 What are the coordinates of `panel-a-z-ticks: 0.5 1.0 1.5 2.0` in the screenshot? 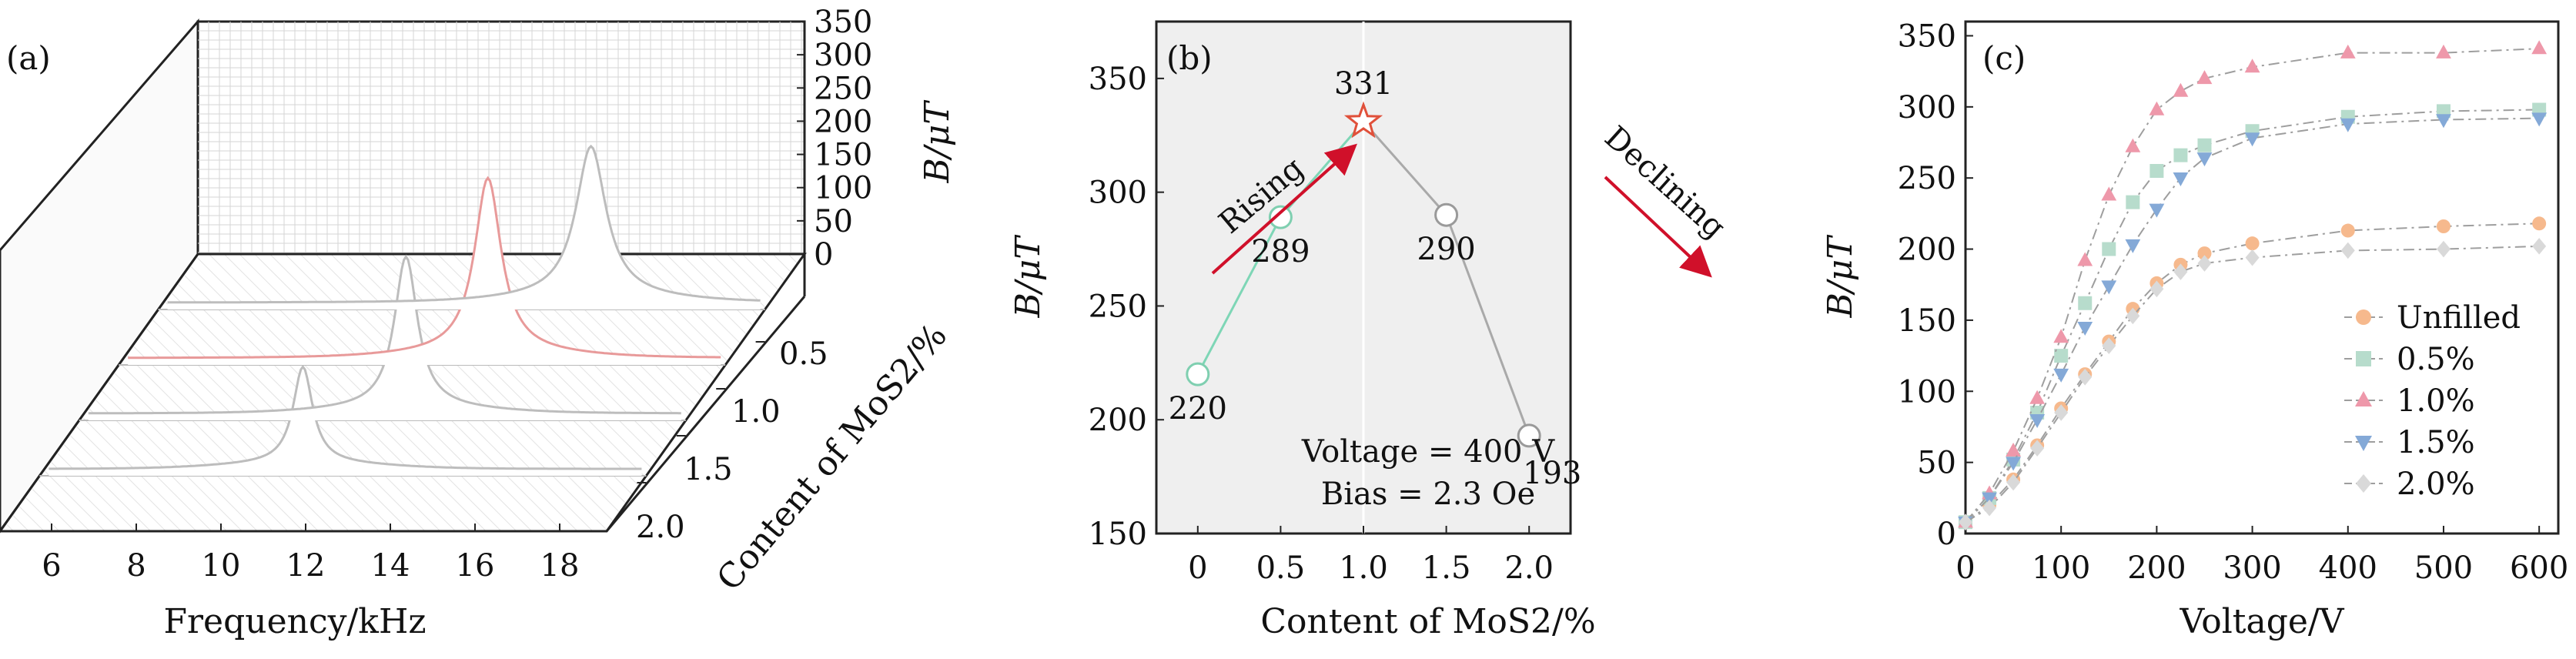 It's located at (732, 440).